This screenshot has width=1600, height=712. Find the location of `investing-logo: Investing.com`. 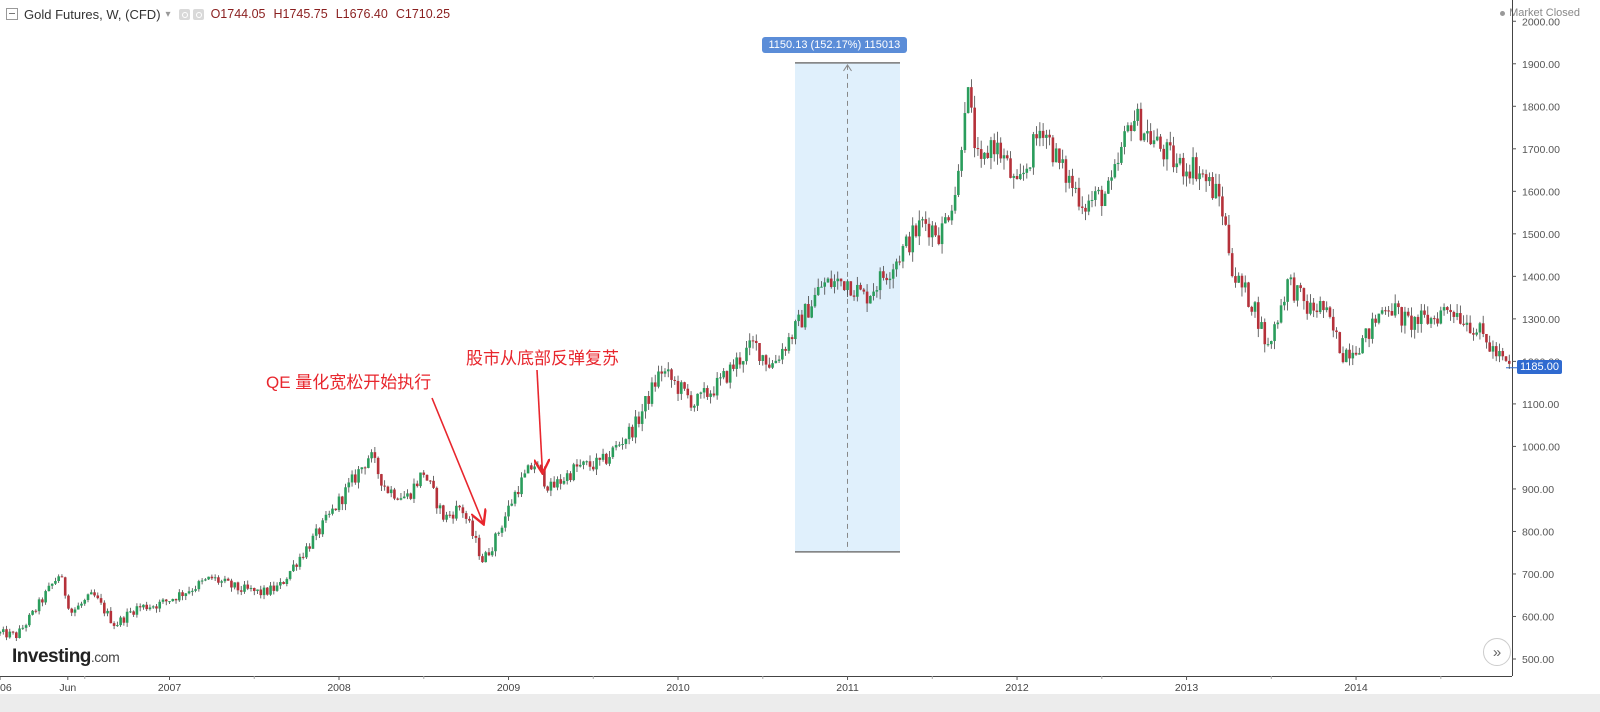

investing-logo: Investing.com is located at coordinates (66, 656).